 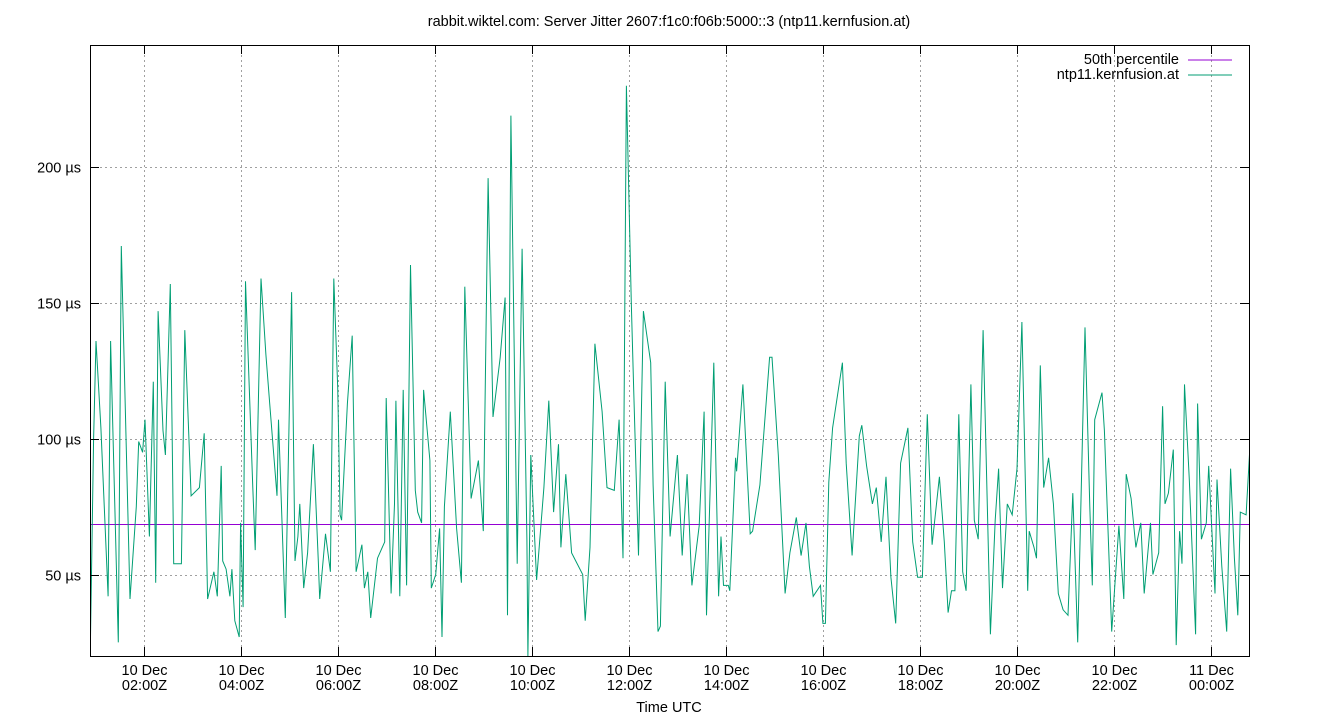 I want to click on x-axis-label: Time UTC, so click(x=669, y=708).